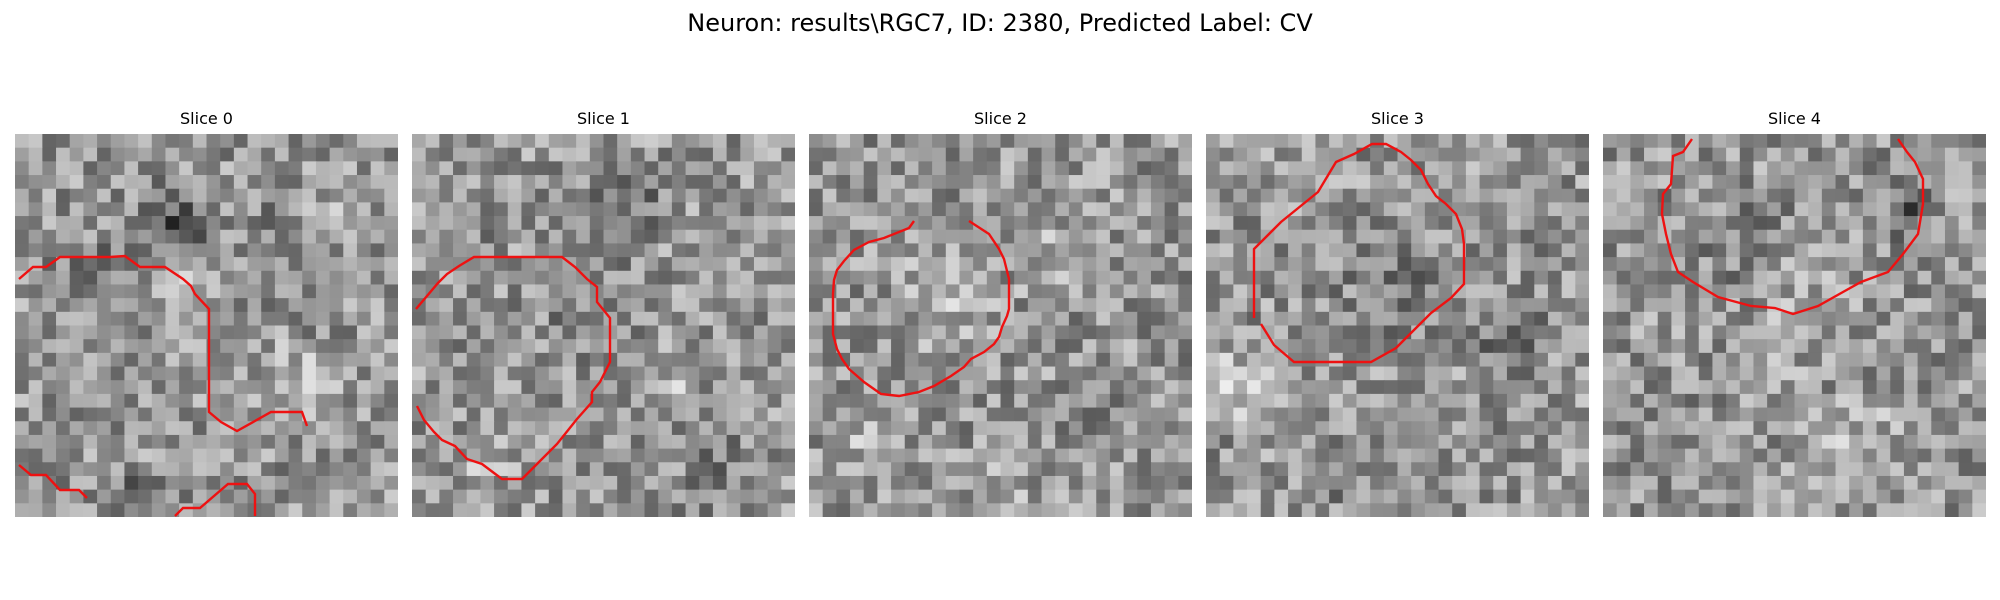 This screenshot has width=2000, height=600. What do you see at coordinates (206, 118) in the screenshot?
I see `slice-title: Slice 0` at bounding box center [206, 118].